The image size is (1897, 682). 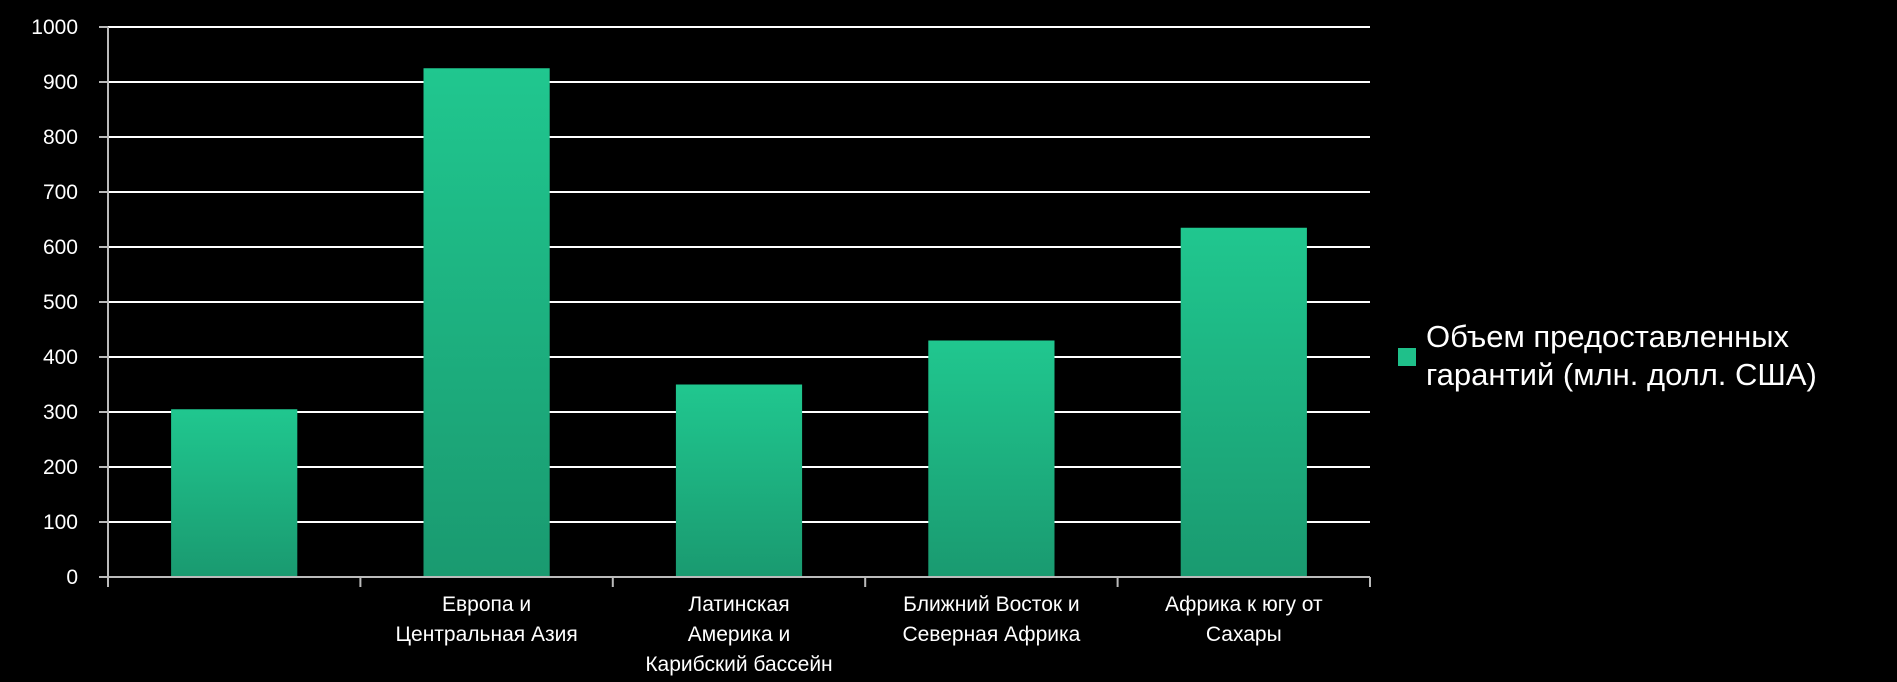 What do you see at coordinates (991, 619) in the screenshot?
I see `x-category-label: Ближний Восток и Северная Африка` at bounding box center [991, 619].